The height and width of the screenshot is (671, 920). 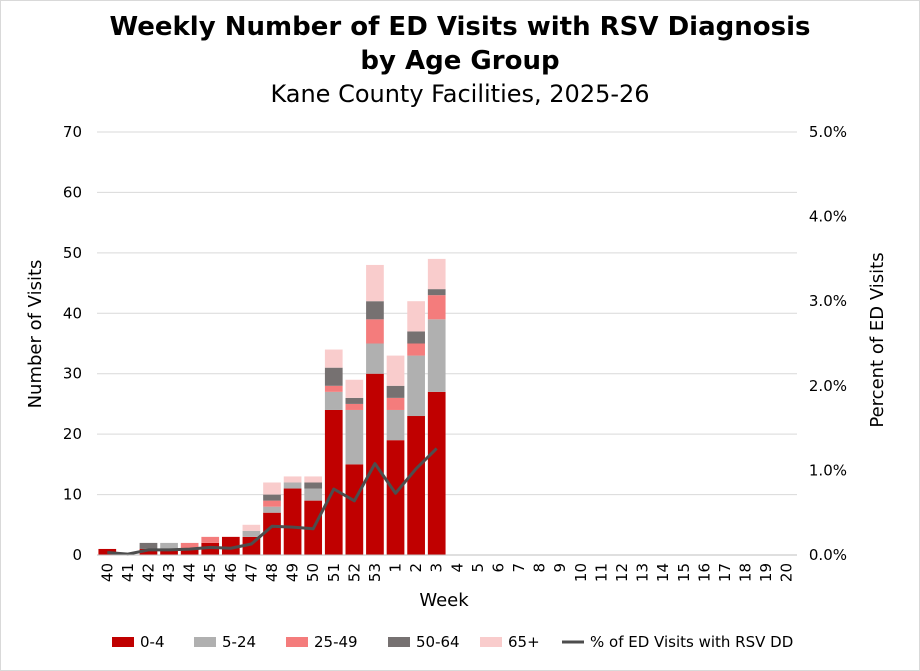 What do you see at coordinates (169, 572) in the screenshot?
I see `x-tick-label: 43` at bounding box center [169, 572].